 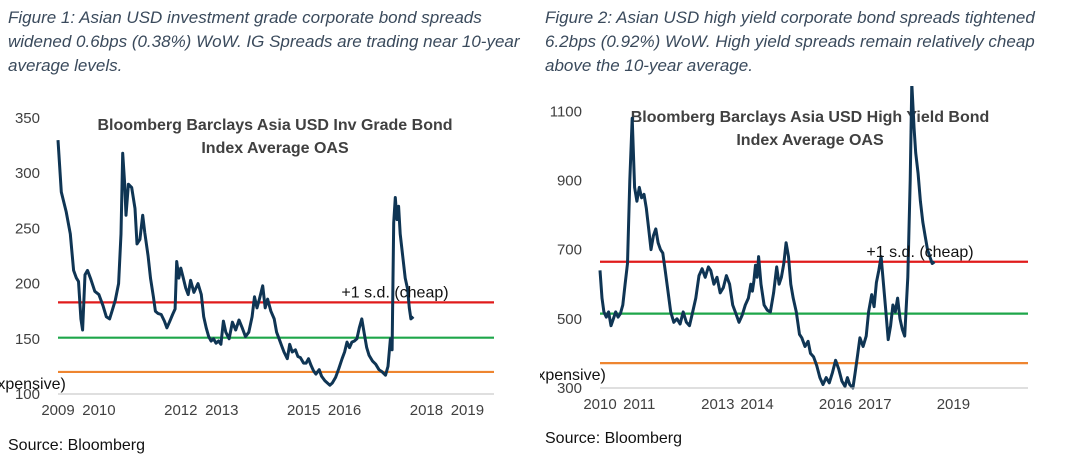 I want to click on ig-reference-label-0: +1 s.d. (cheap), so click(x=394, y=292).